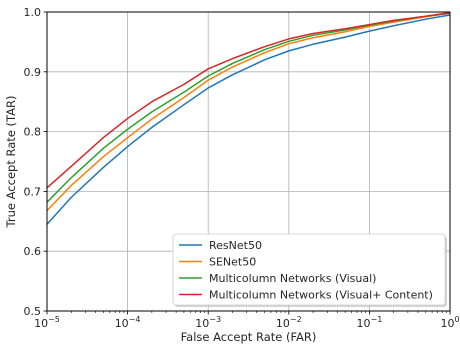  I want to click on y-tick-label: 0.7, so click(33, 191).